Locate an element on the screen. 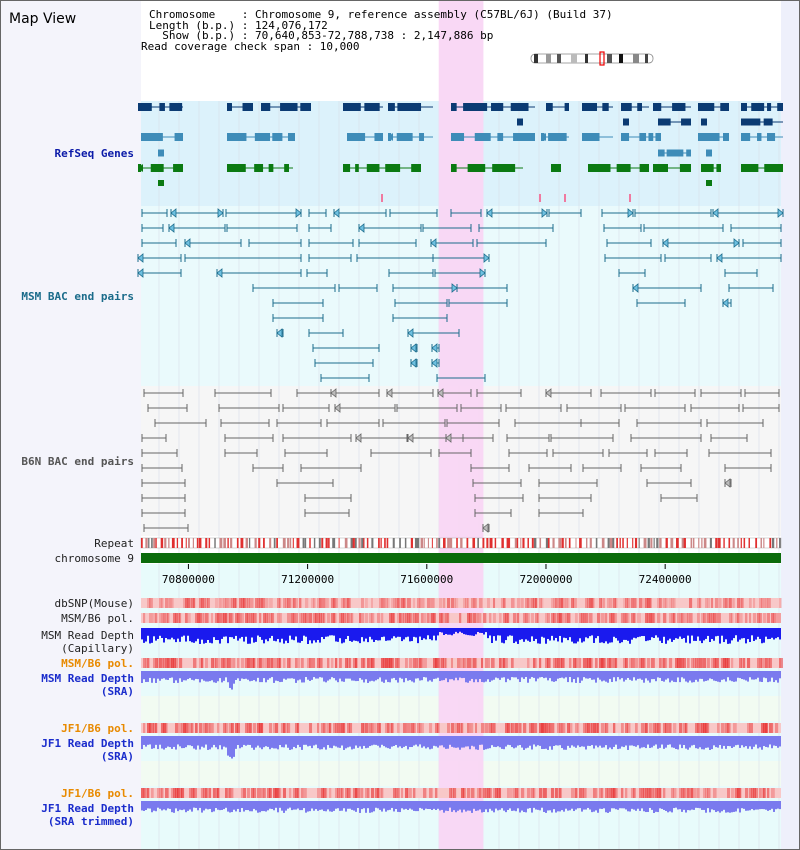 The height and width of the screenshot is (850, 800). track-label-msm-depth-sra: MSM Read Depth (SRA) is located at coordinates (87, 685).